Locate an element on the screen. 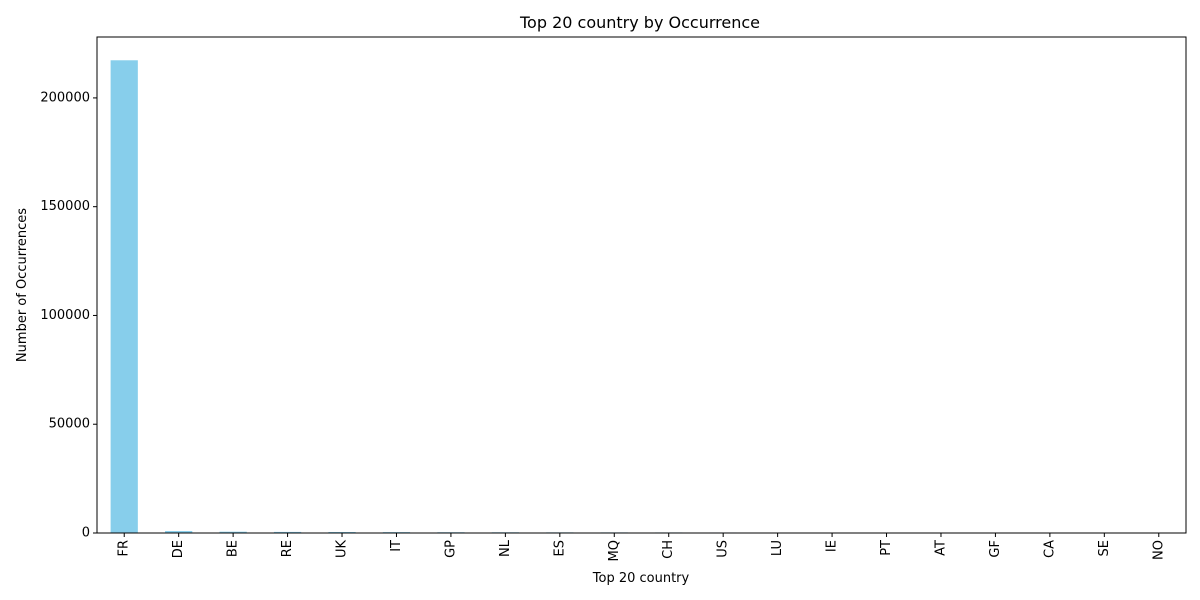 This screenshot has height=600, width=1200. x-tick-label: US is located at coordinates (723, 549).